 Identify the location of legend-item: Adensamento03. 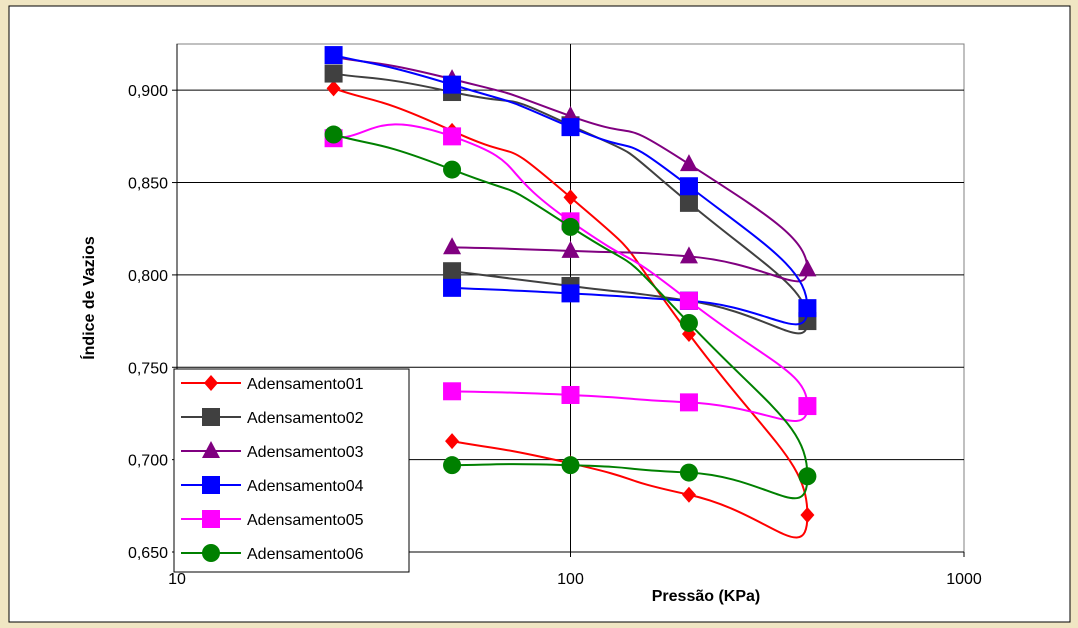
(272, 451).